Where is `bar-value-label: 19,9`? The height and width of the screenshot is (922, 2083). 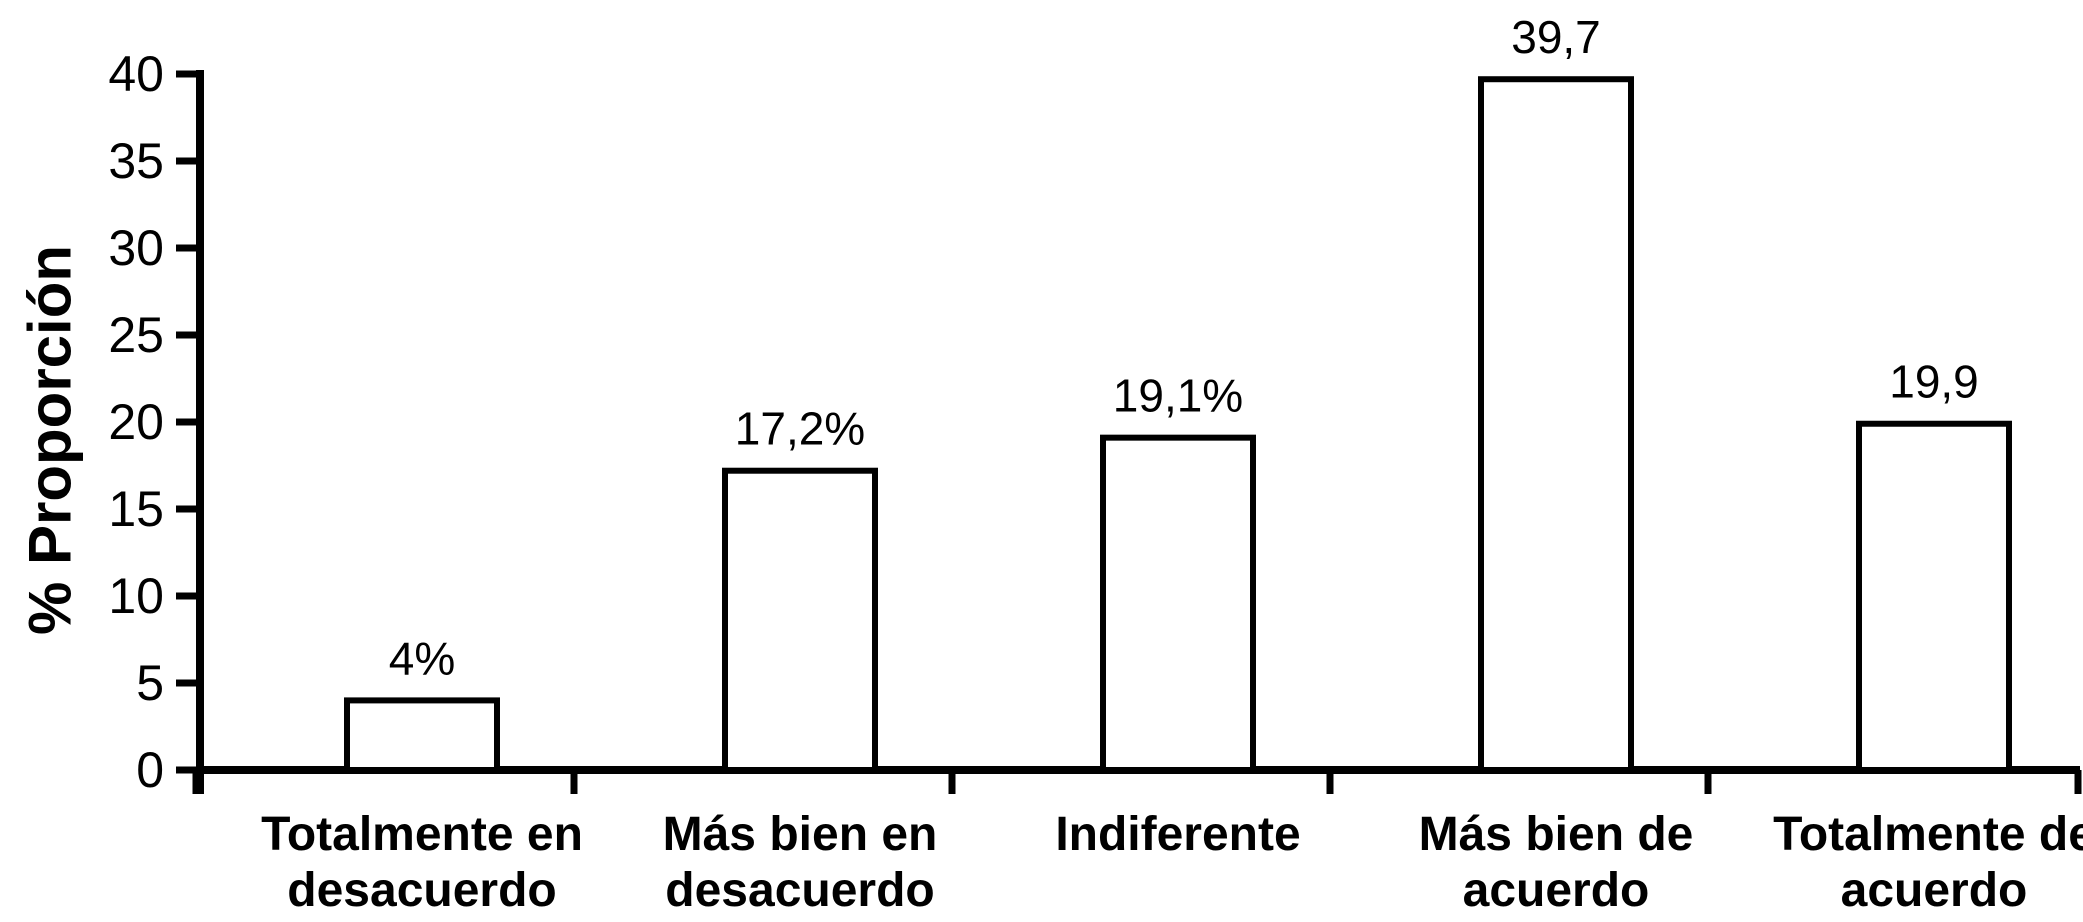 bar-value-label: 19,9 is located at coordinates (1934, 382).